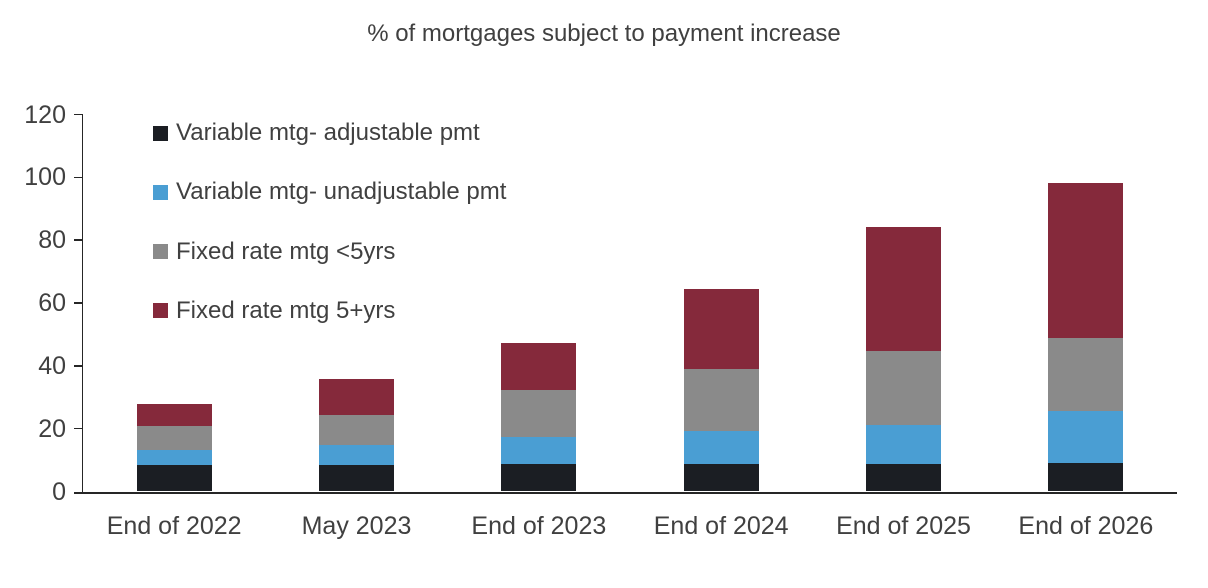  I want to click on legend-label: Fixed rate mtg 5+yrs, so click(286, 310).